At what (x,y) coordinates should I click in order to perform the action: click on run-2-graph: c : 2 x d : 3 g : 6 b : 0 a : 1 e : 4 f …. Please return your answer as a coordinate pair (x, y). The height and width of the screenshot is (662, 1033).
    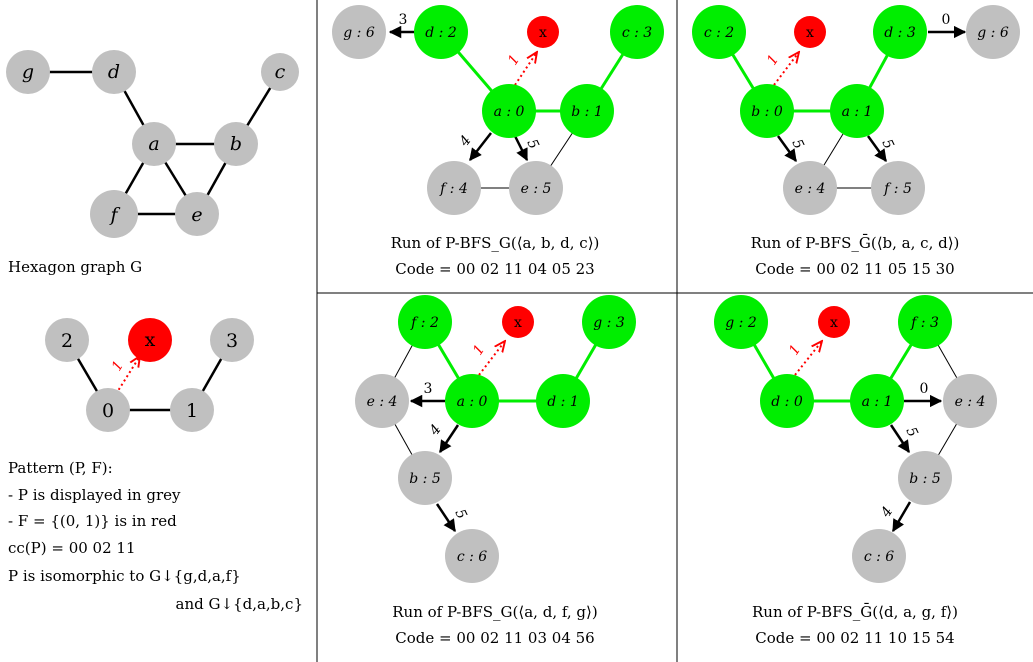
    Looking at the image, I should click on (856, 110).